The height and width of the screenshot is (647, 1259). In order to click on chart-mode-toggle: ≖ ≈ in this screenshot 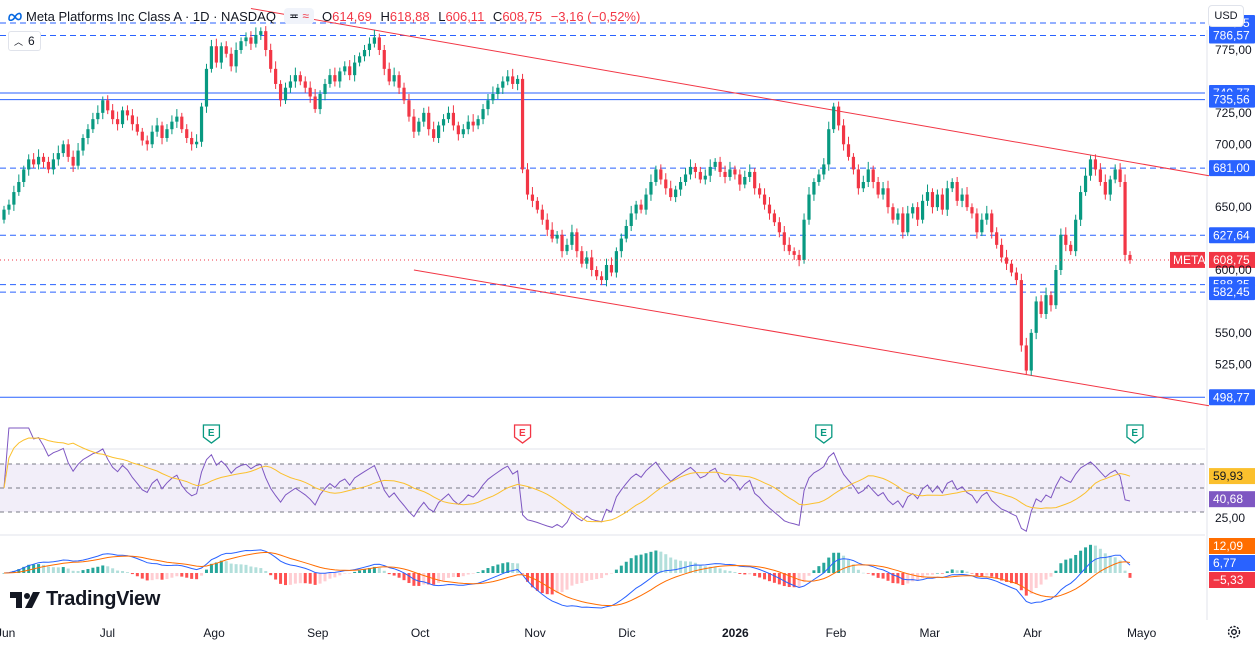, I will do `click(298, 16)`.